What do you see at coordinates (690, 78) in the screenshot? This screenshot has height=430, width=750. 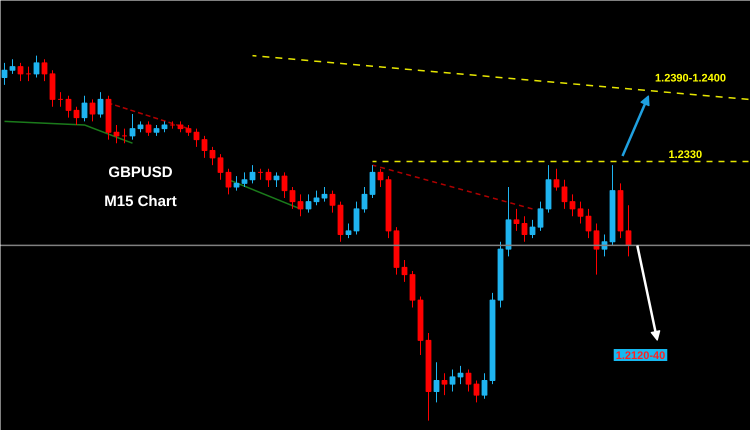 I see `annotation: 1.2390-1.2400` at bounding box center [690, 78].